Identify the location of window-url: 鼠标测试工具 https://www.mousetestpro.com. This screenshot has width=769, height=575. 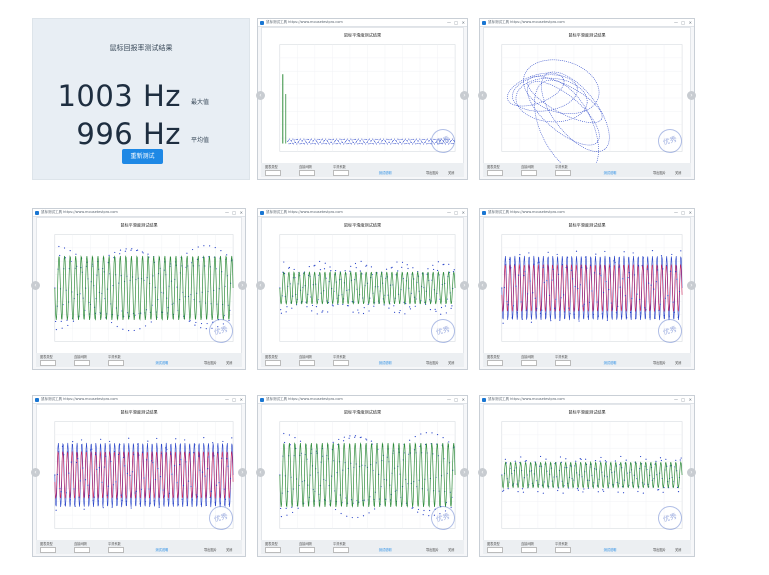
(526, 22).